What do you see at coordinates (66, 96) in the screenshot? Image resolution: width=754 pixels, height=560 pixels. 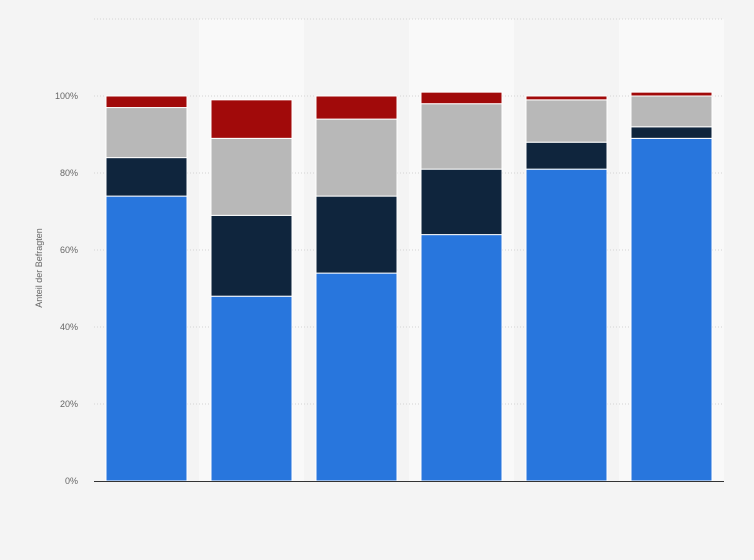 I see `y-tick-label: 100%` at bounding box center [66, 96].